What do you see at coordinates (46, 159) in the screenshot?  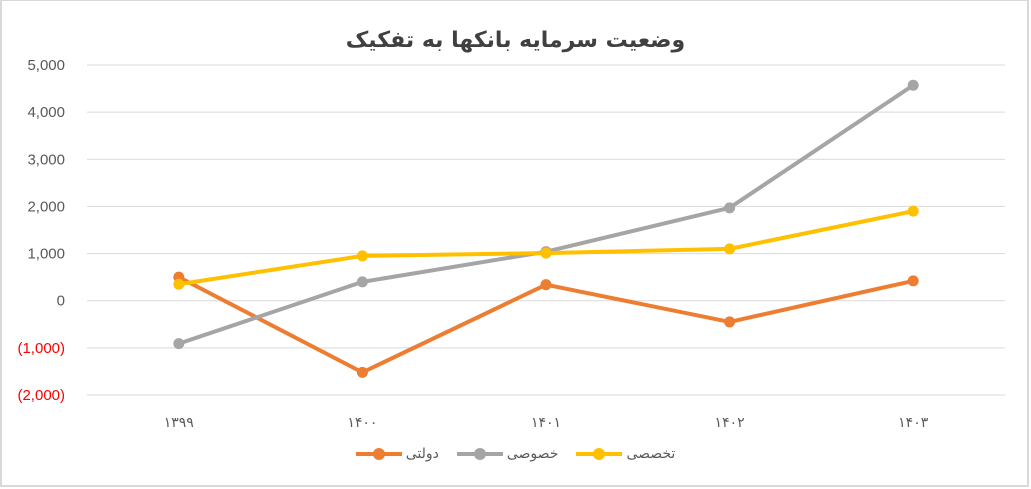 I see `y-tick-label: 3,000` at bounding box center [46, 159].